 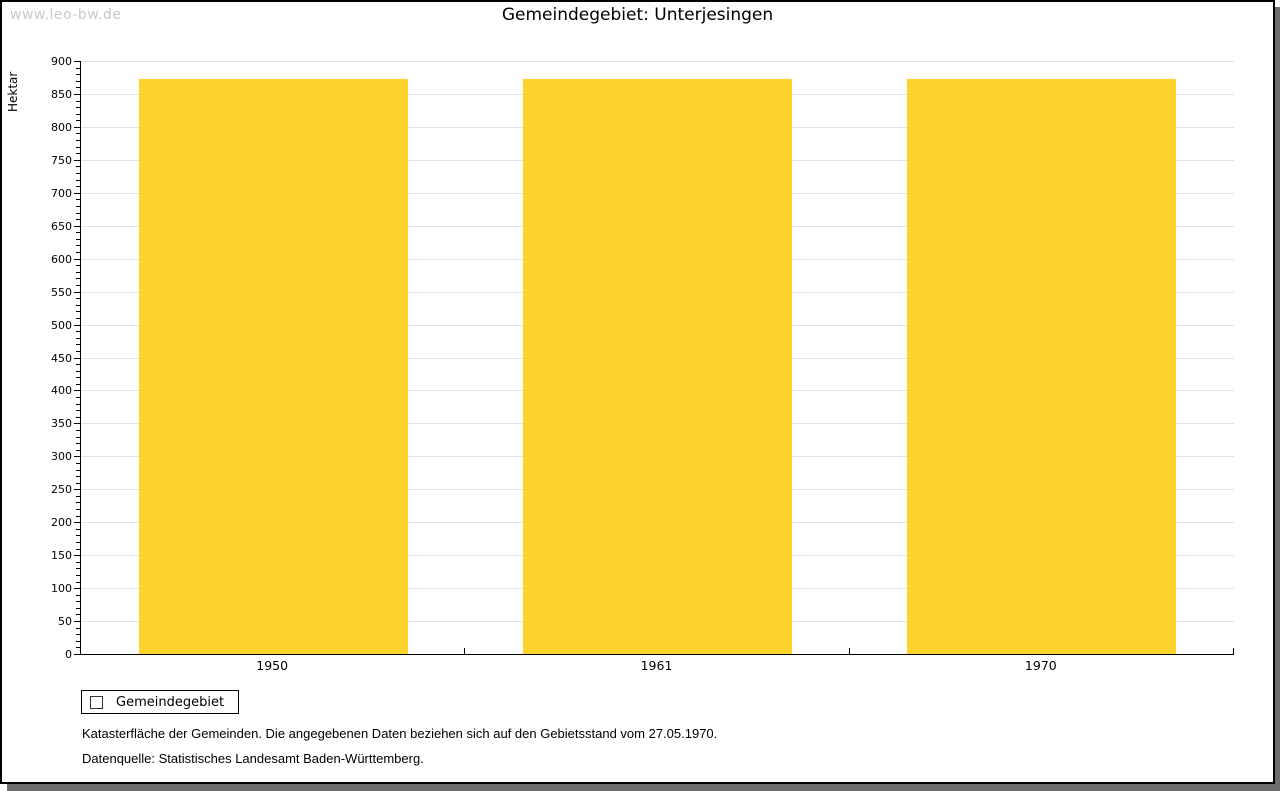 I want to click on y-axis-label-400: 400, so click(x=61, y=391).